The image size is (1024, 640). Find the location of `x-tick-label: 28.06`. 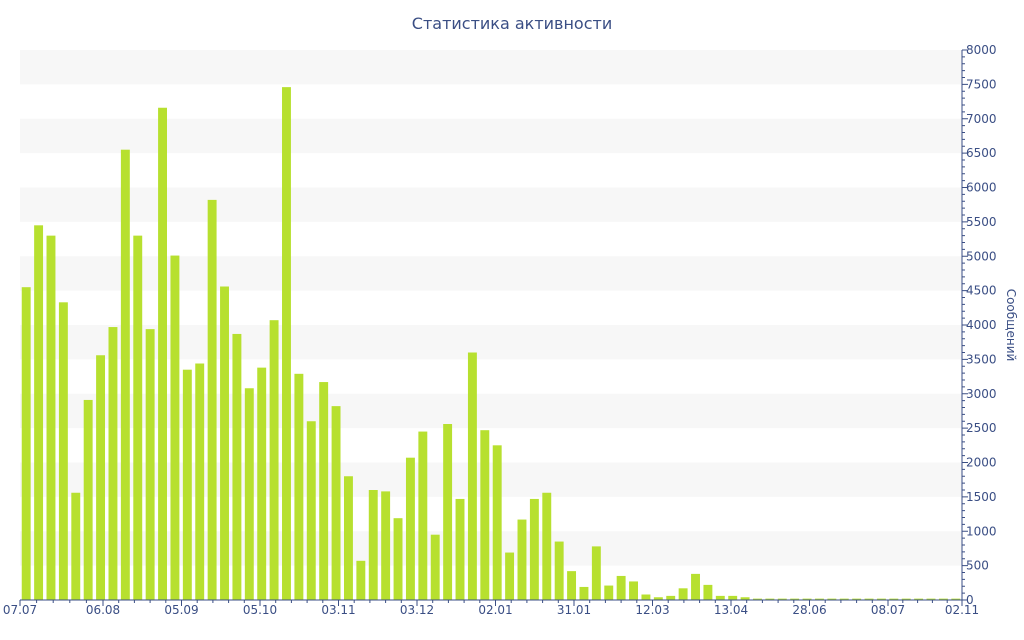

x-tick-label: 28.06 is located at coordinates (809, 610).